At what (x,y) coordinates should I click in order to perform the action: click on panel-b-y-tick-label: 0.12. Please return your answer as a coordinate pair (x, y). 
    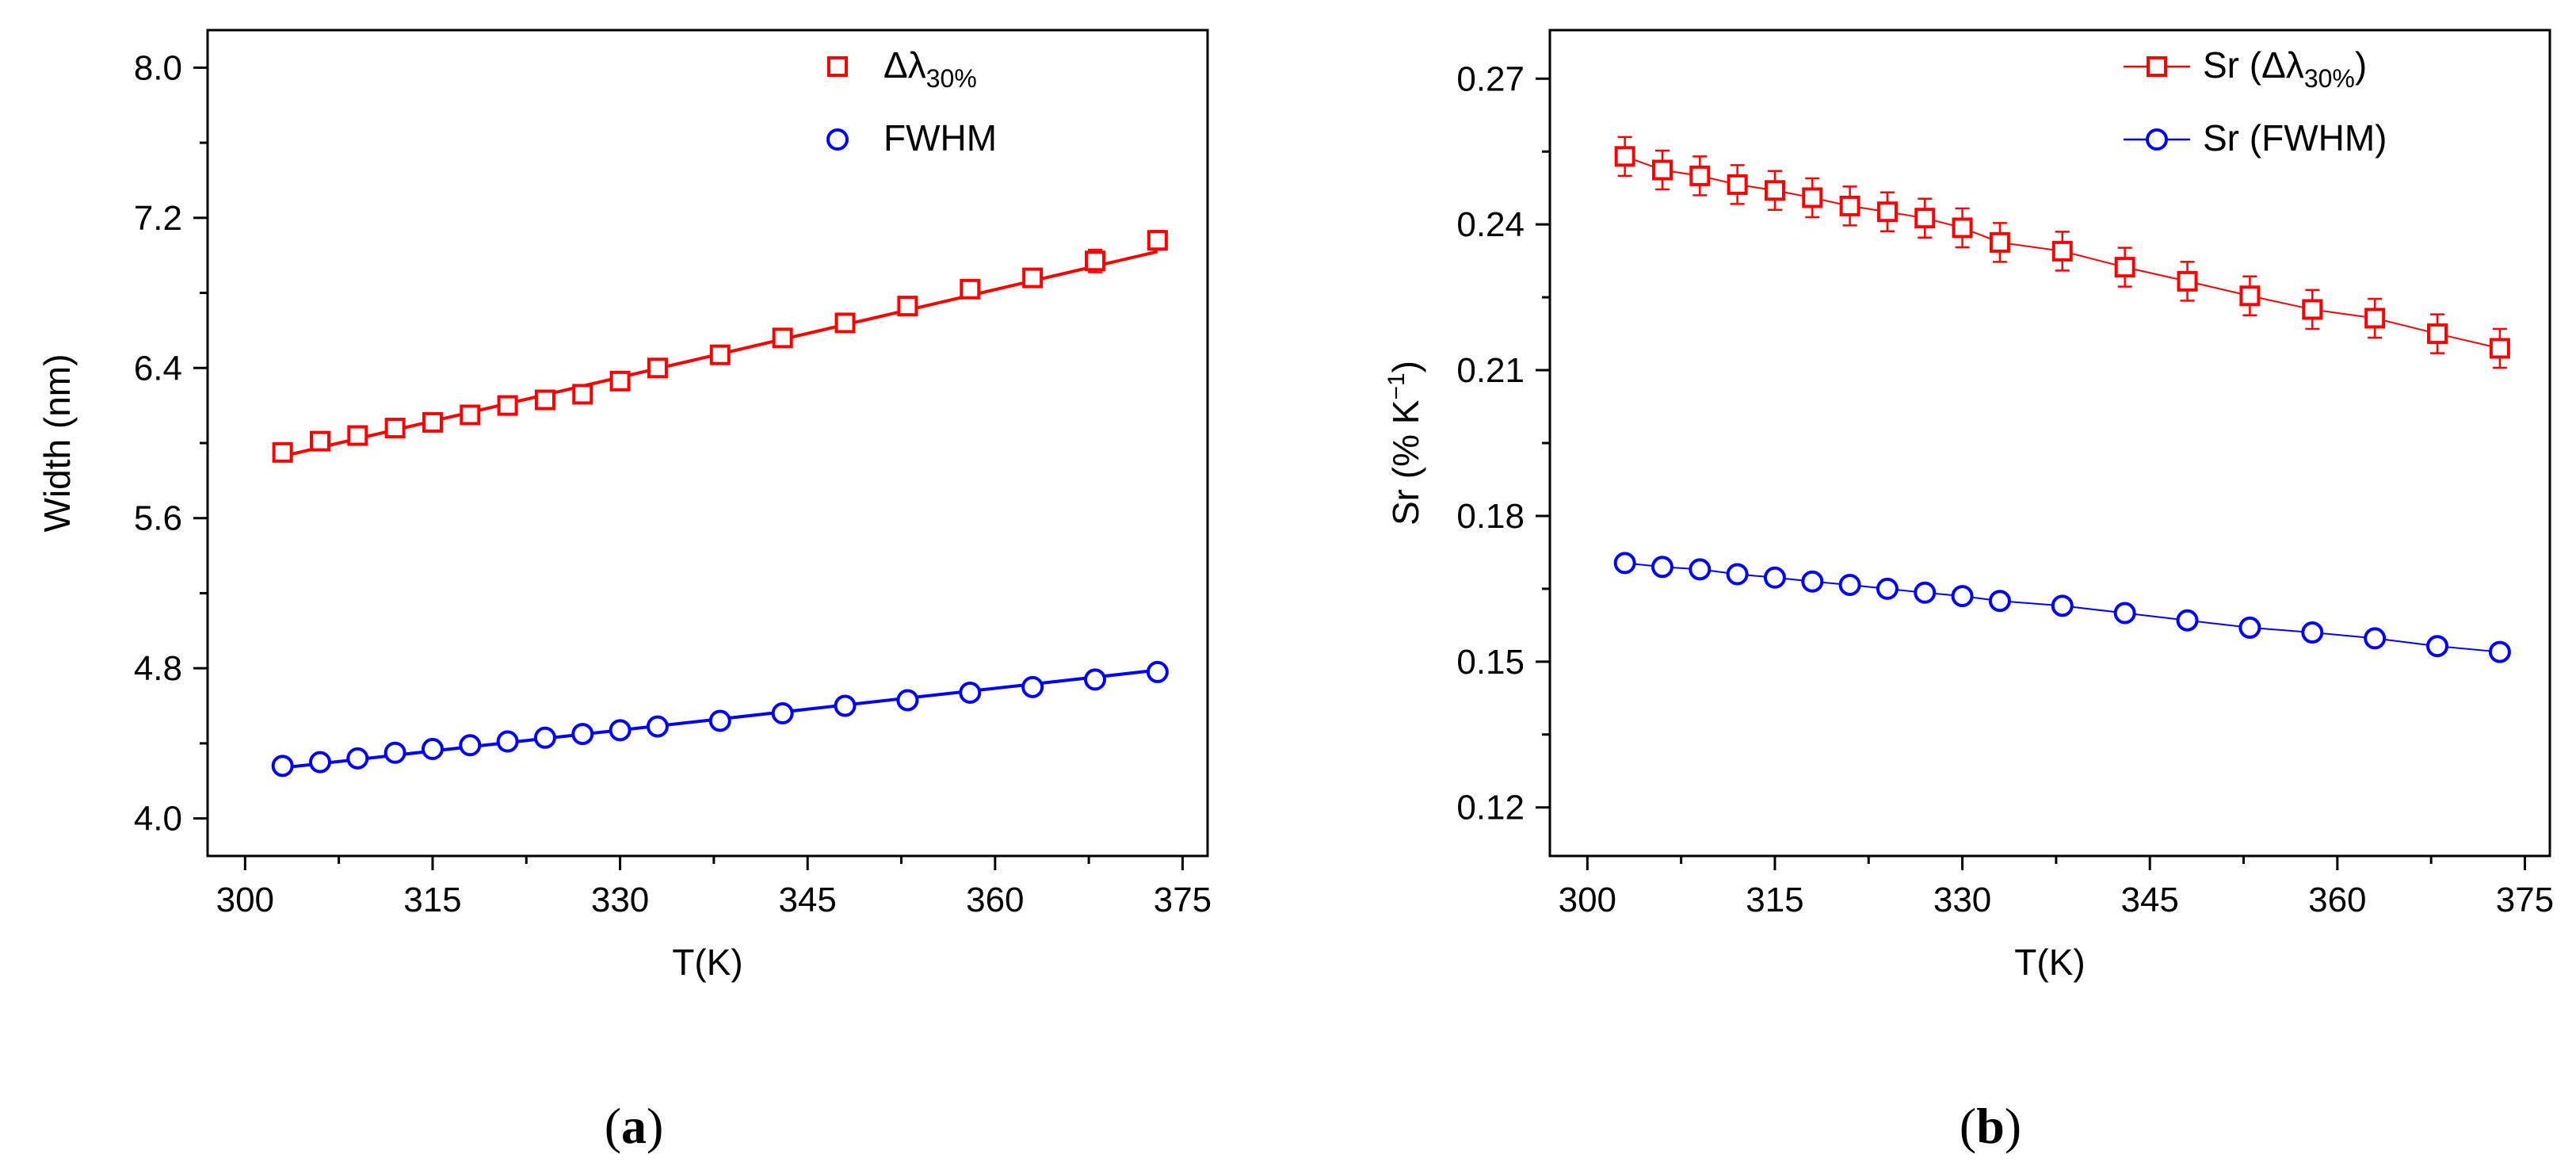
    Looking at the image, I should click on (1490, 808).